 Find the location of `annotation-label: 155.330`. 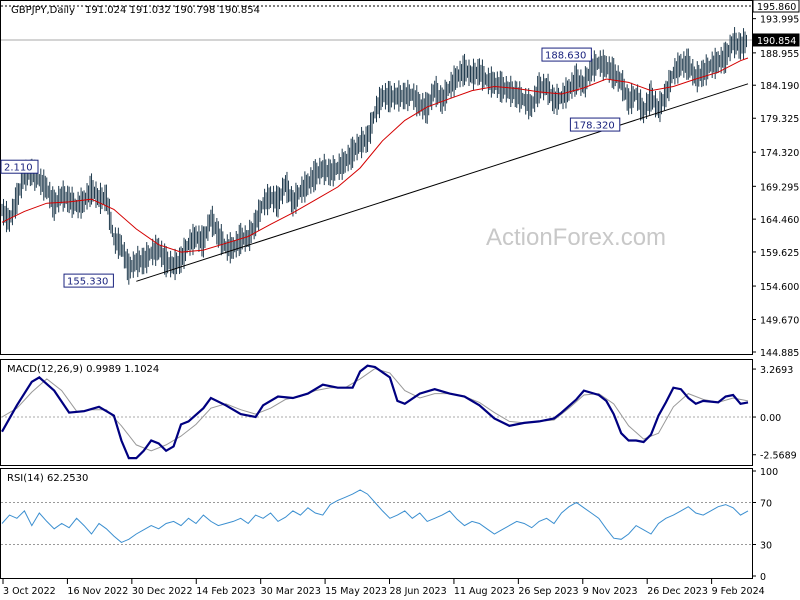

annotation-label: 155.330 is located at coordinates (87, 282).